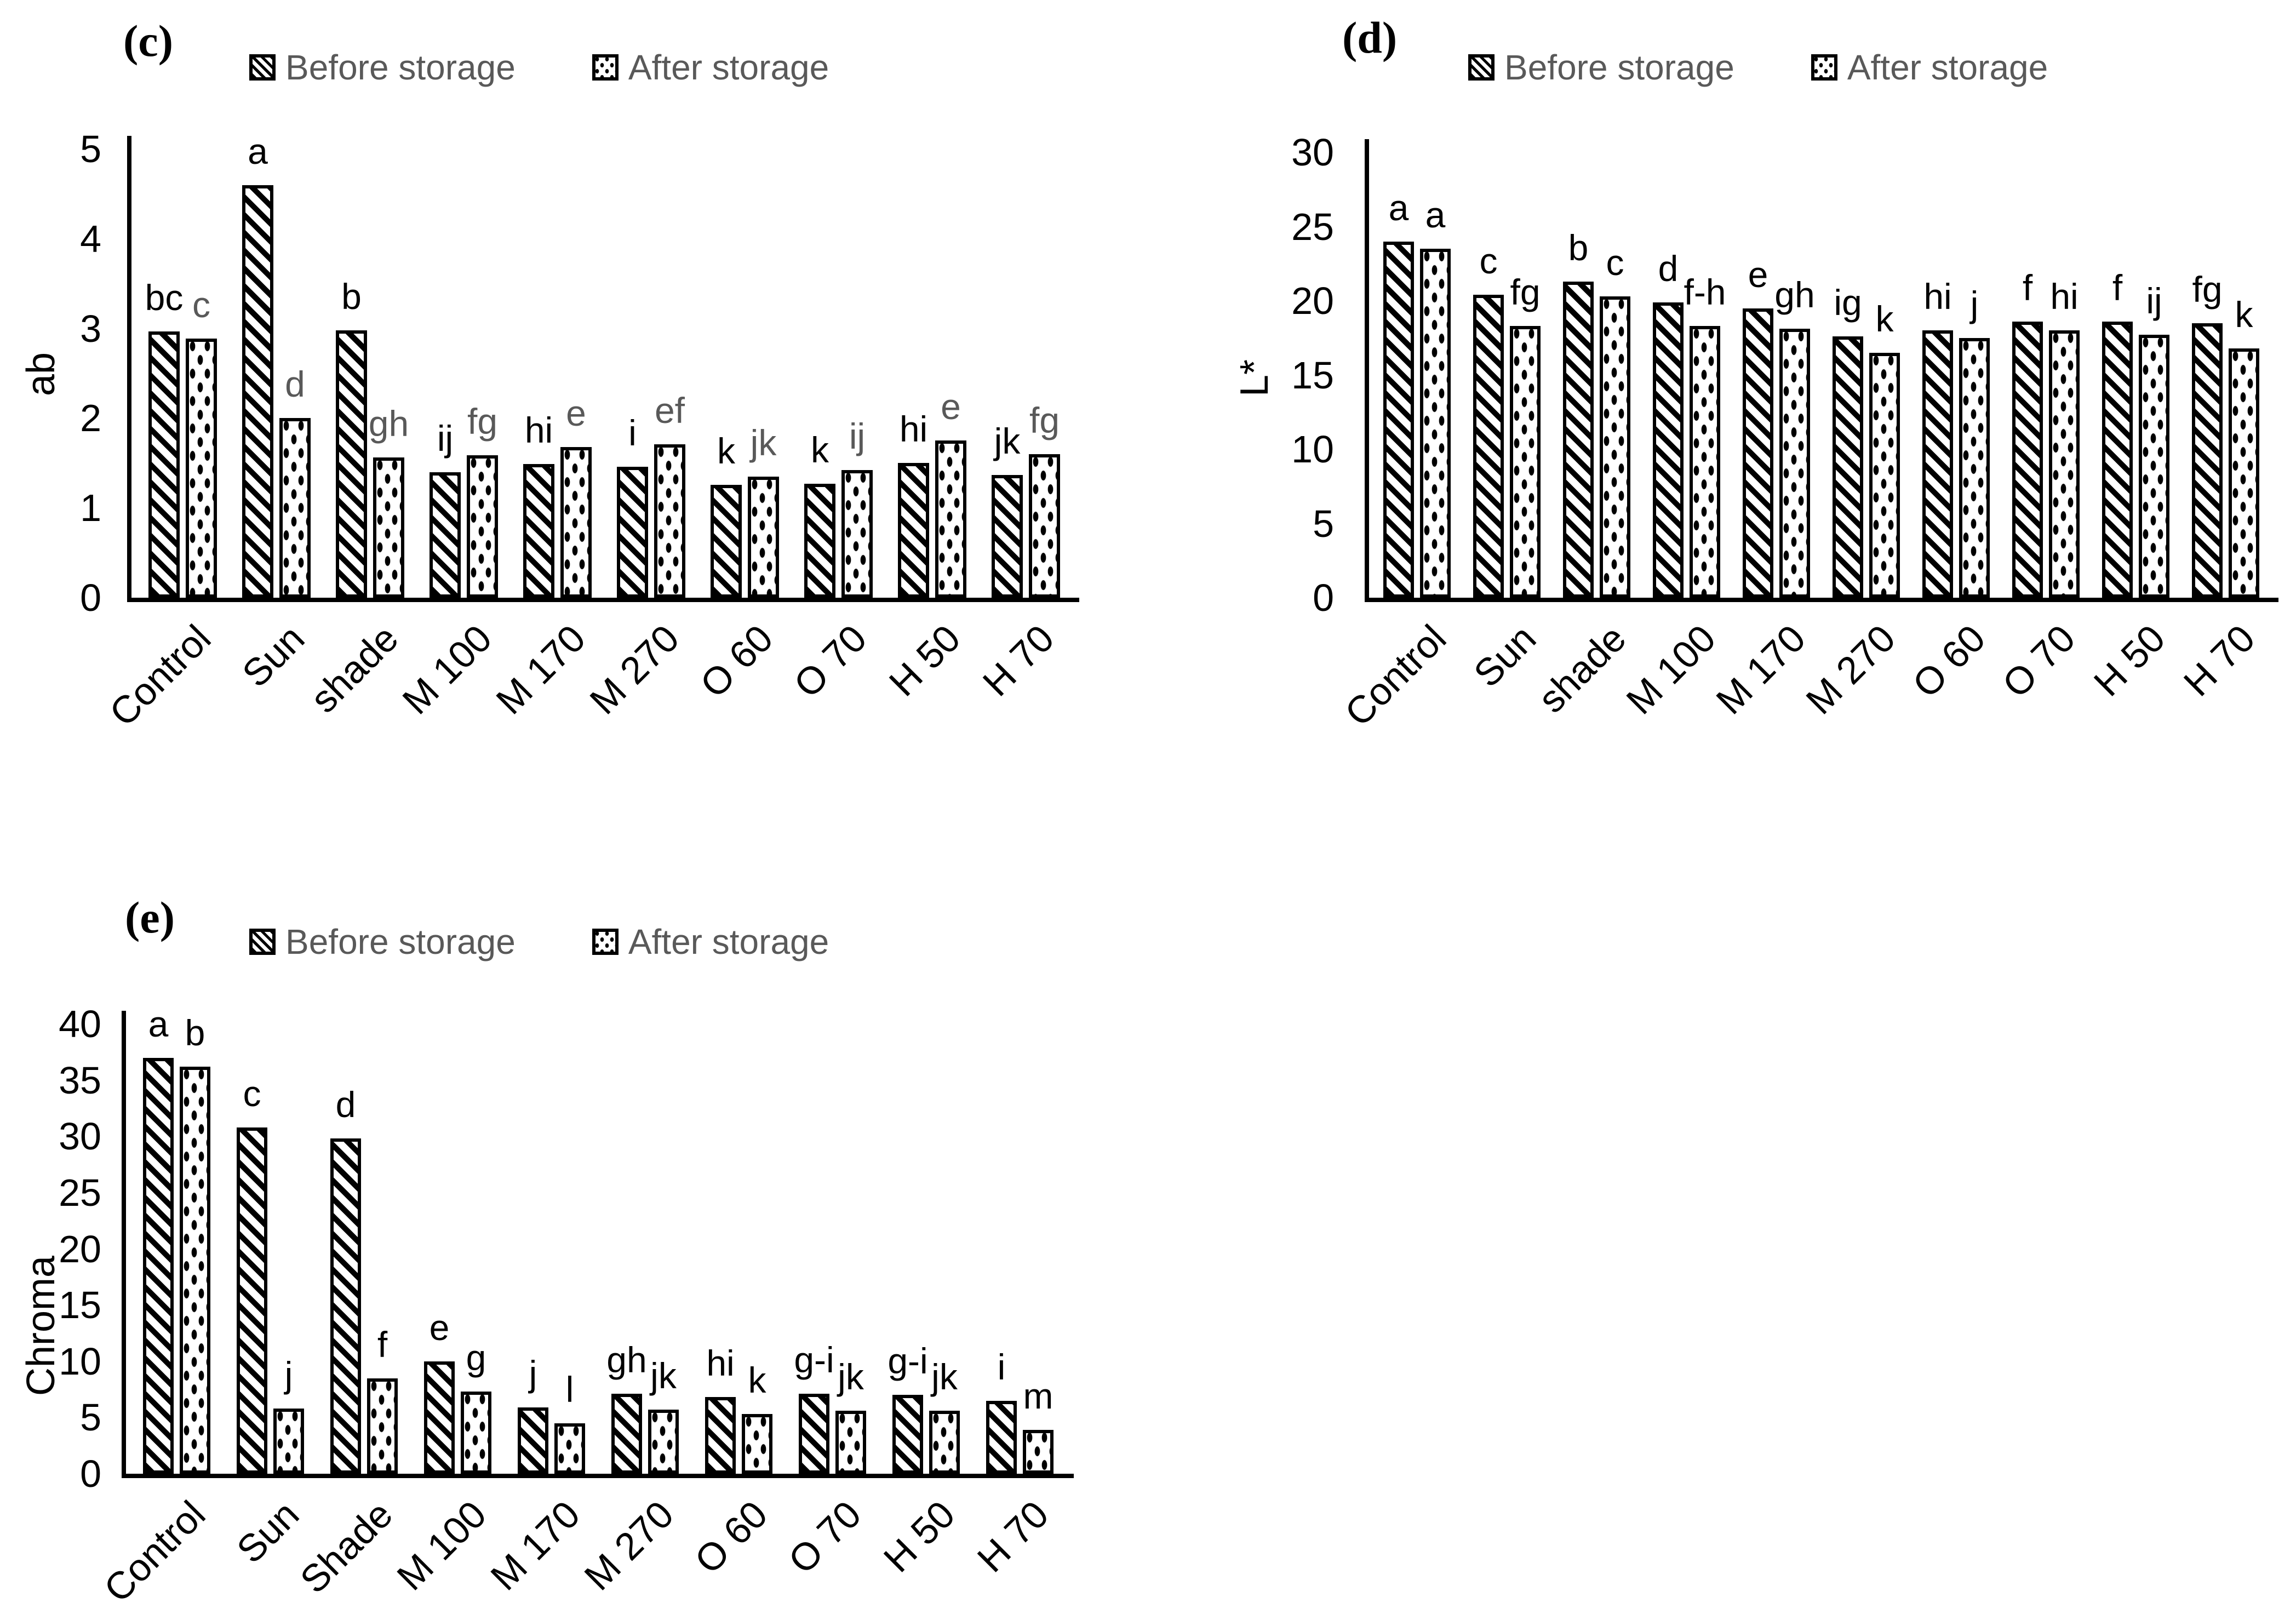 This screenshot has width=2296, height=1620. I want to click on panel-label-e: (e), so click(150, 917).